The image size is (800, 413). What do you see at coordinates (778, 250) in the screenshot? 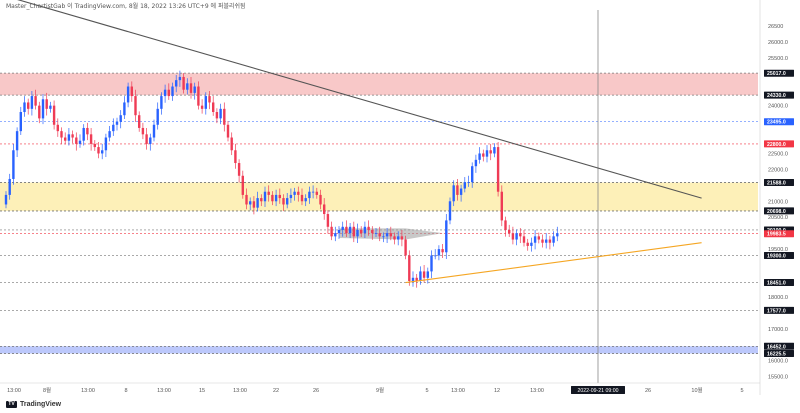
I see `y-tick-label: 19500.0` at bounding box center [778, 250].